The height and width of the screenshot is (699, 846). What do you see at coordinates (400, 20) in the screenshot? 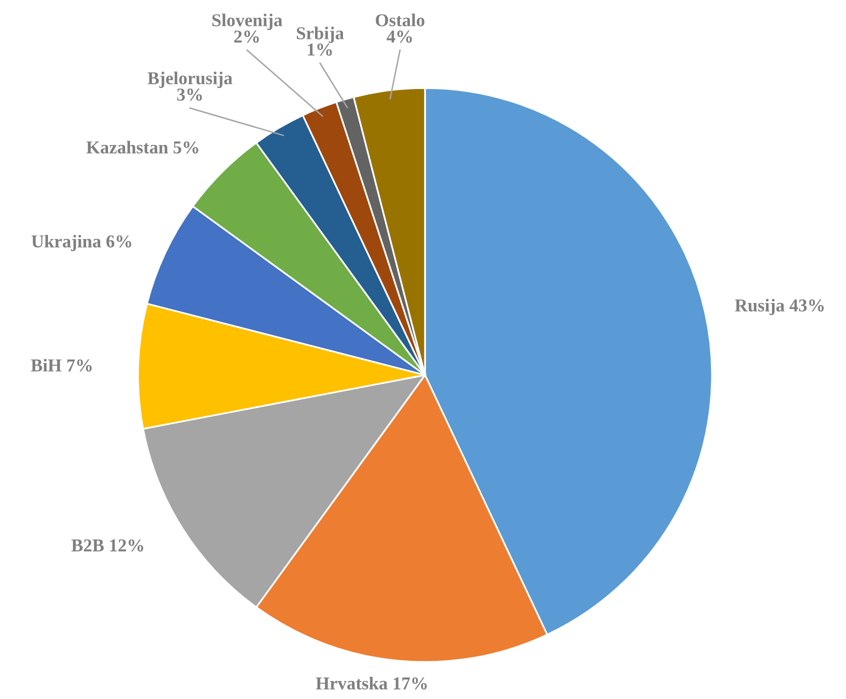
I see `slice-label: Ostalo` at bounding box center [400, 20].